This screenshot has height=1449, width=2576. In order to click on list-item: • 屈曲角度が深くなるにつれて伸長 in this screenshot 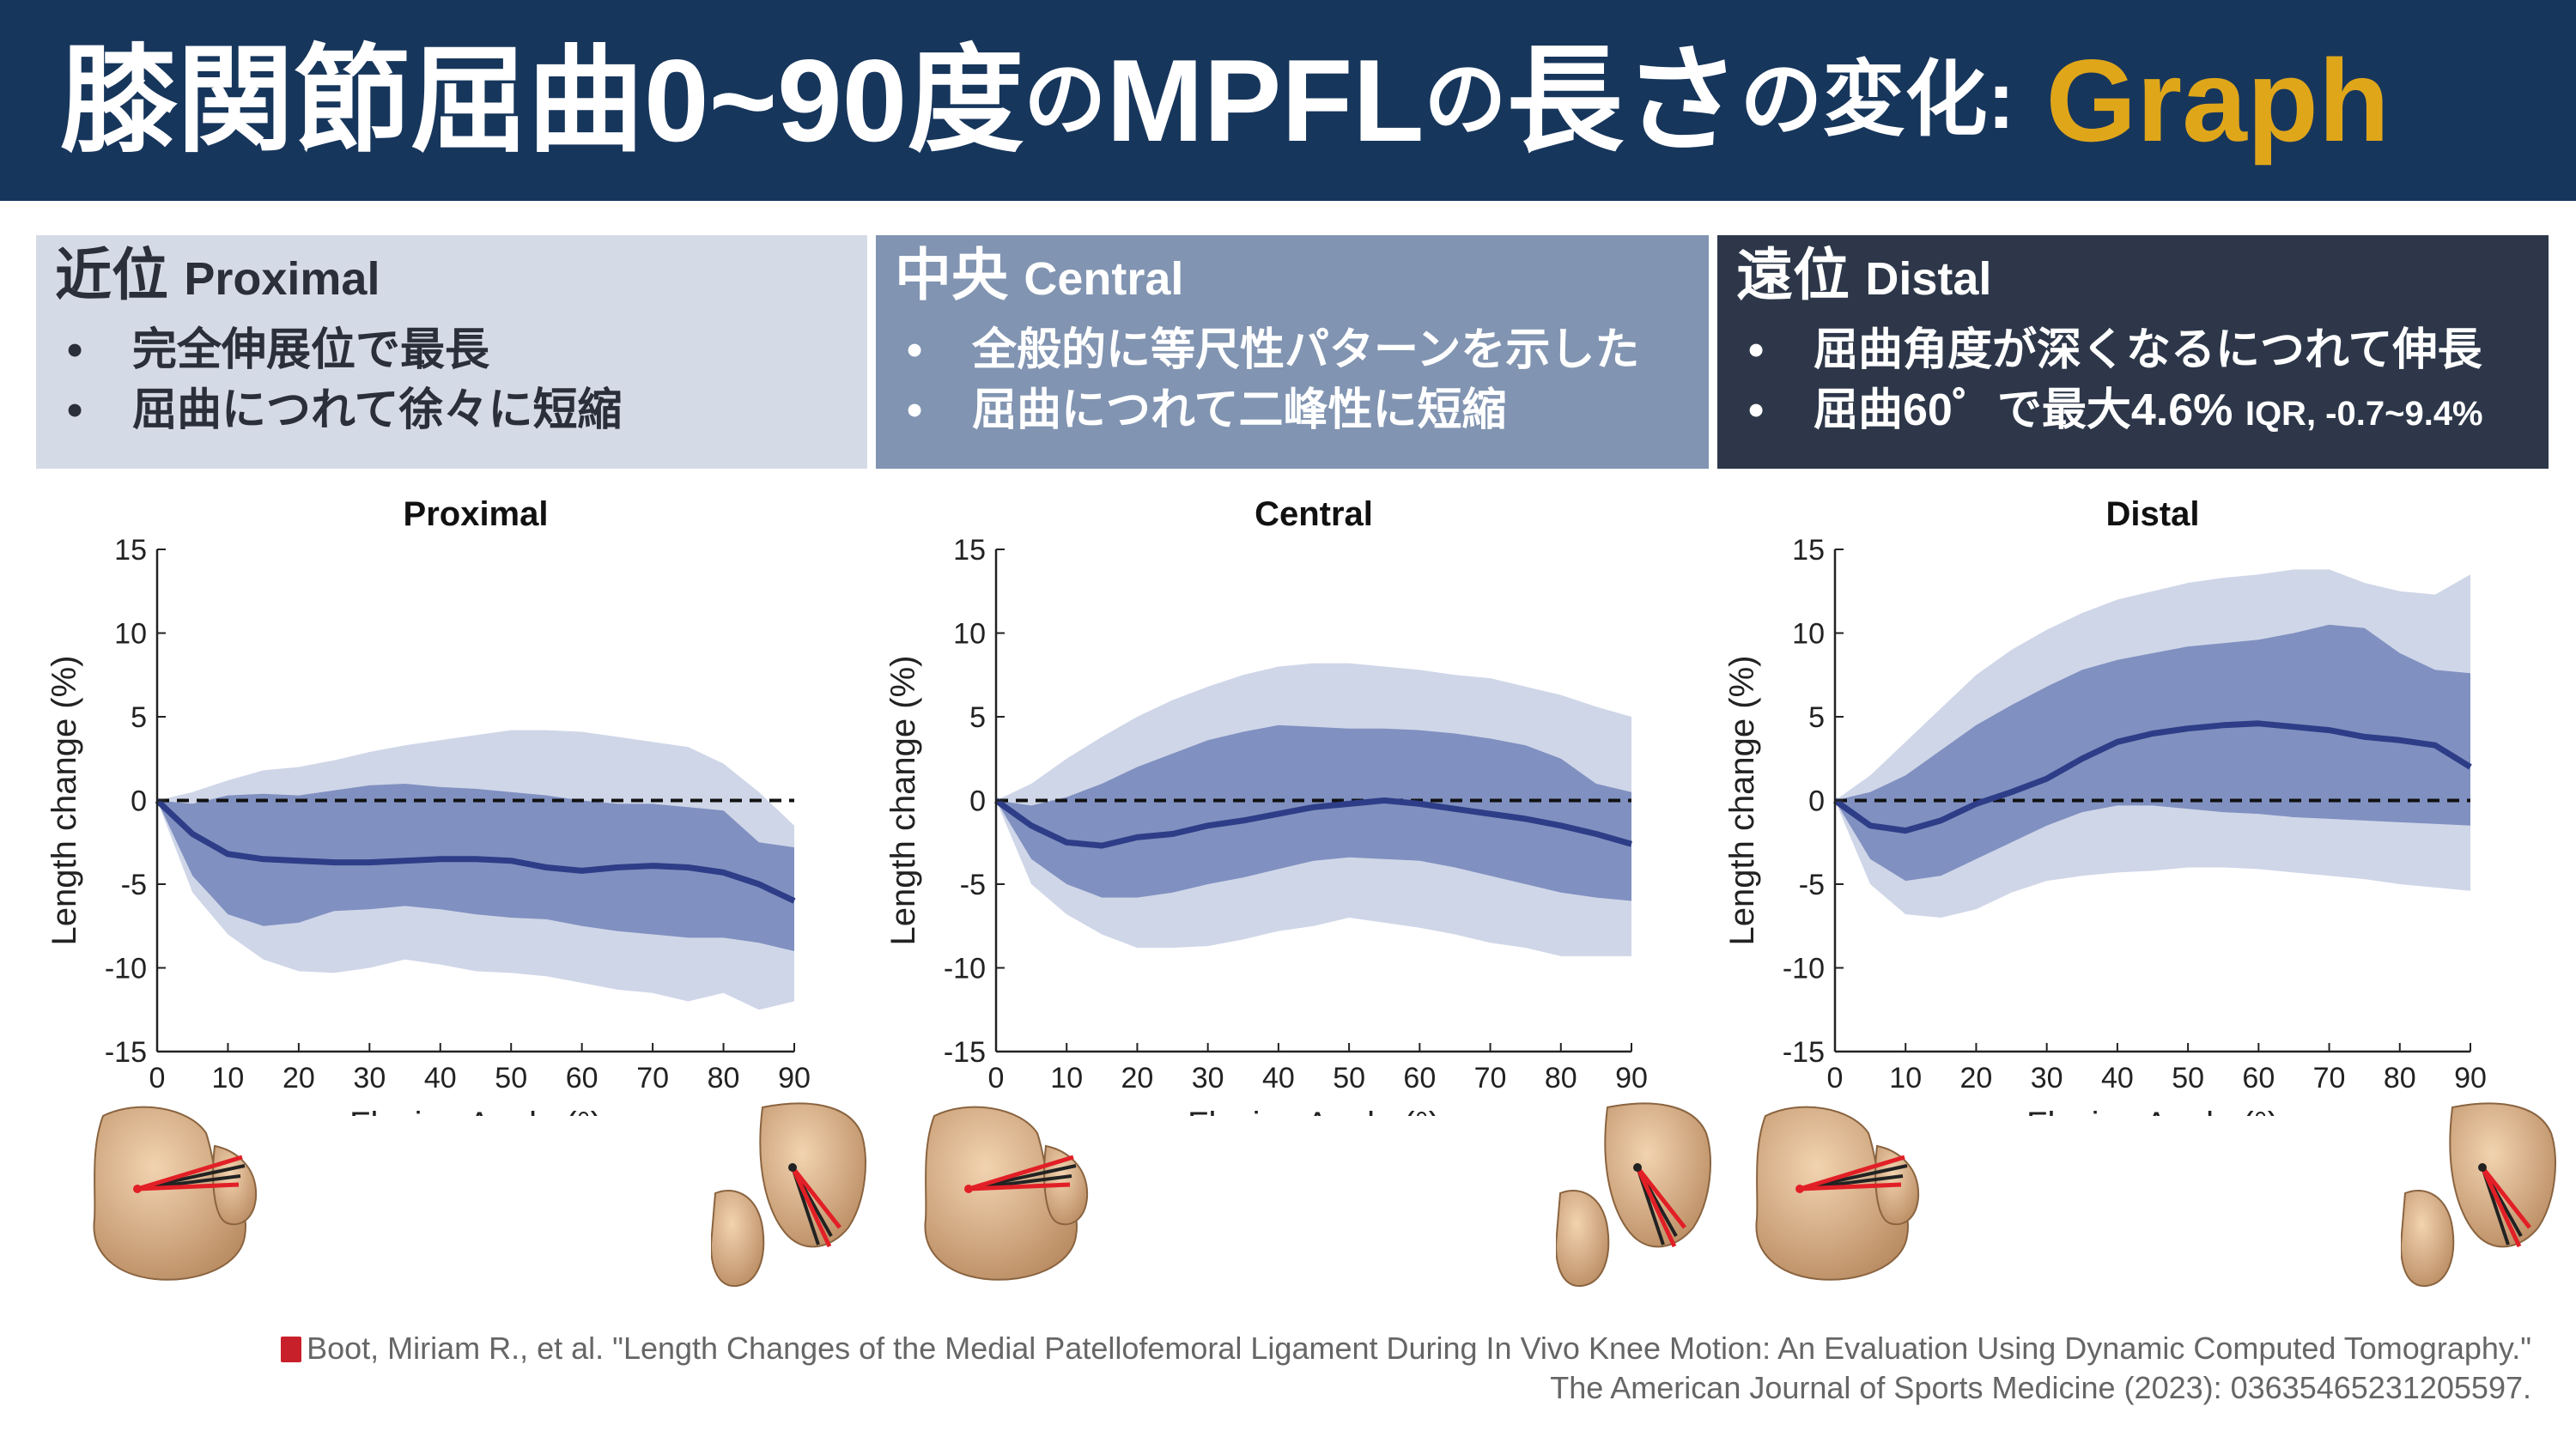, I will do `click(2142, 350)`.